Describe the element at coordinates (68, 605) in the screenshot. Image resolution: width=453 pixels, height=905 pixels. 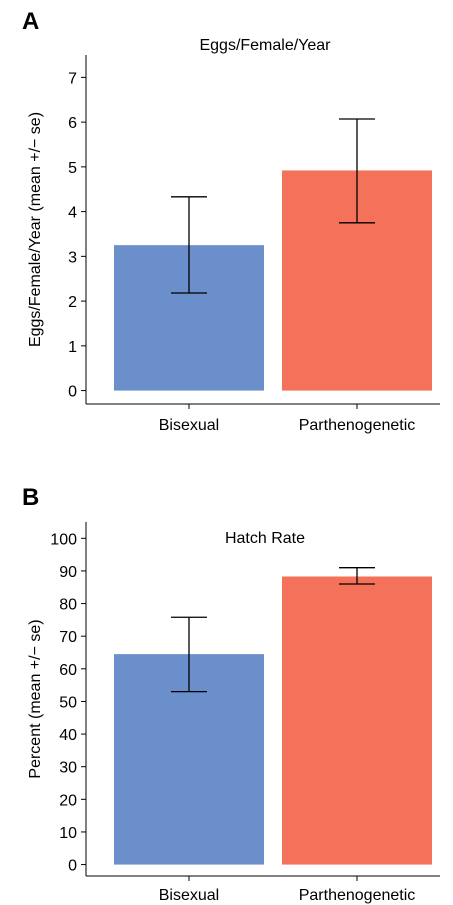
I see `y-tick-label: 80` at that location.